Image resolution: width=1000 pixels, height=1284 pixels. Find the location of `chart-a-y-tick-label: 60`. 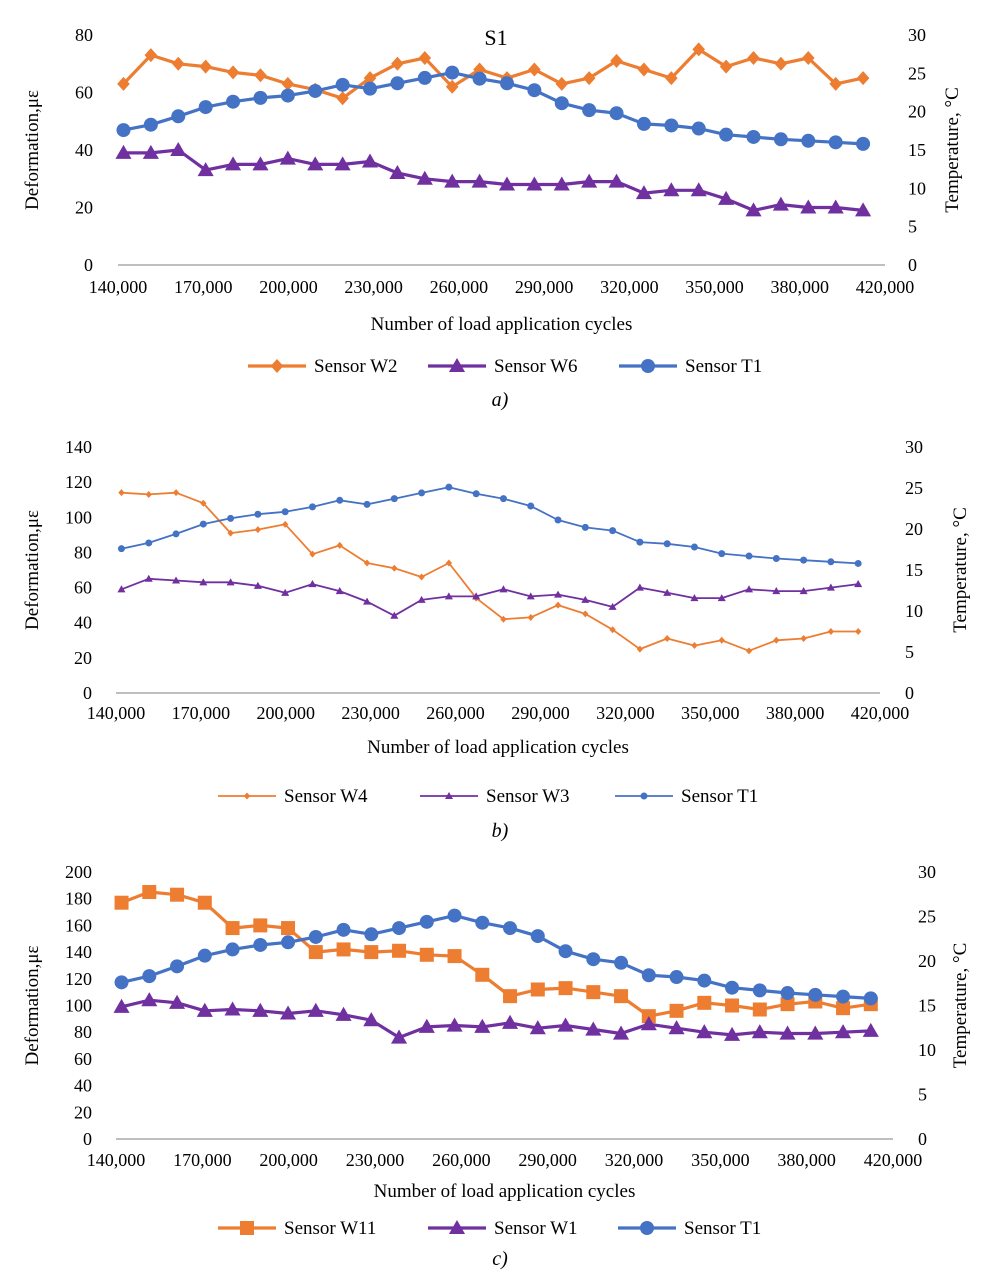

chart-a-y-tick-label: 60 is located at coordinates (84, 93).